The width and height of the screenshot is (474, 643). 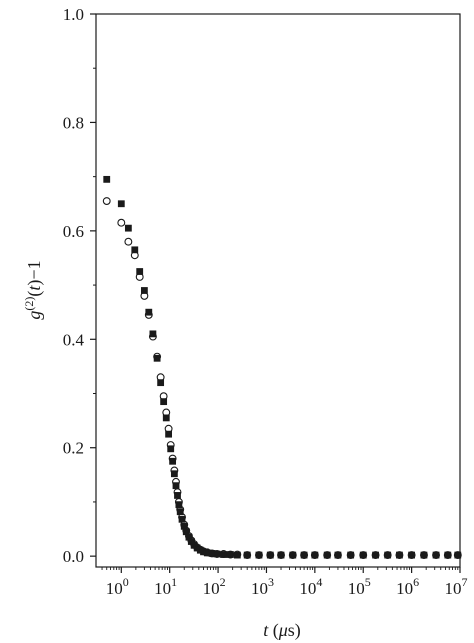 I want to click on y-tick-label: 0.4, so click(x=74, y=339).